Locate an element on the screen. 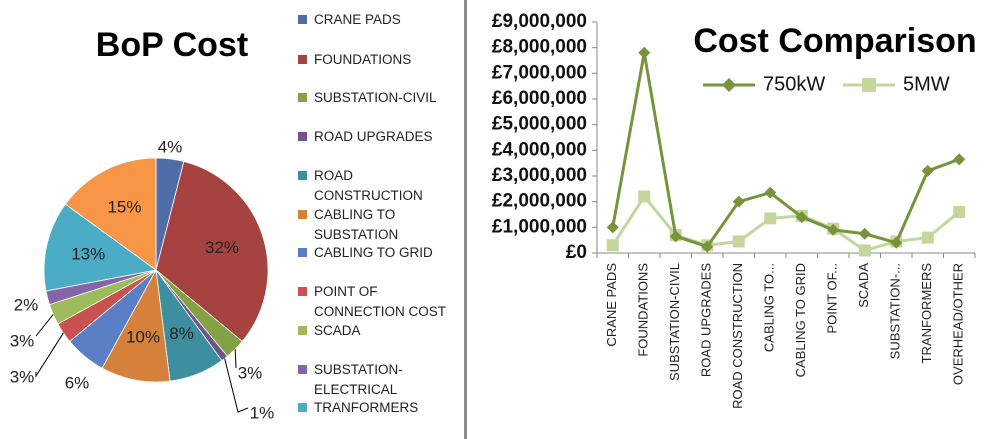 The width and height of the screenshot is (989, 439). pie-legend-item: CABLING TO SUBSTATION is located at coordinates (348, 224).